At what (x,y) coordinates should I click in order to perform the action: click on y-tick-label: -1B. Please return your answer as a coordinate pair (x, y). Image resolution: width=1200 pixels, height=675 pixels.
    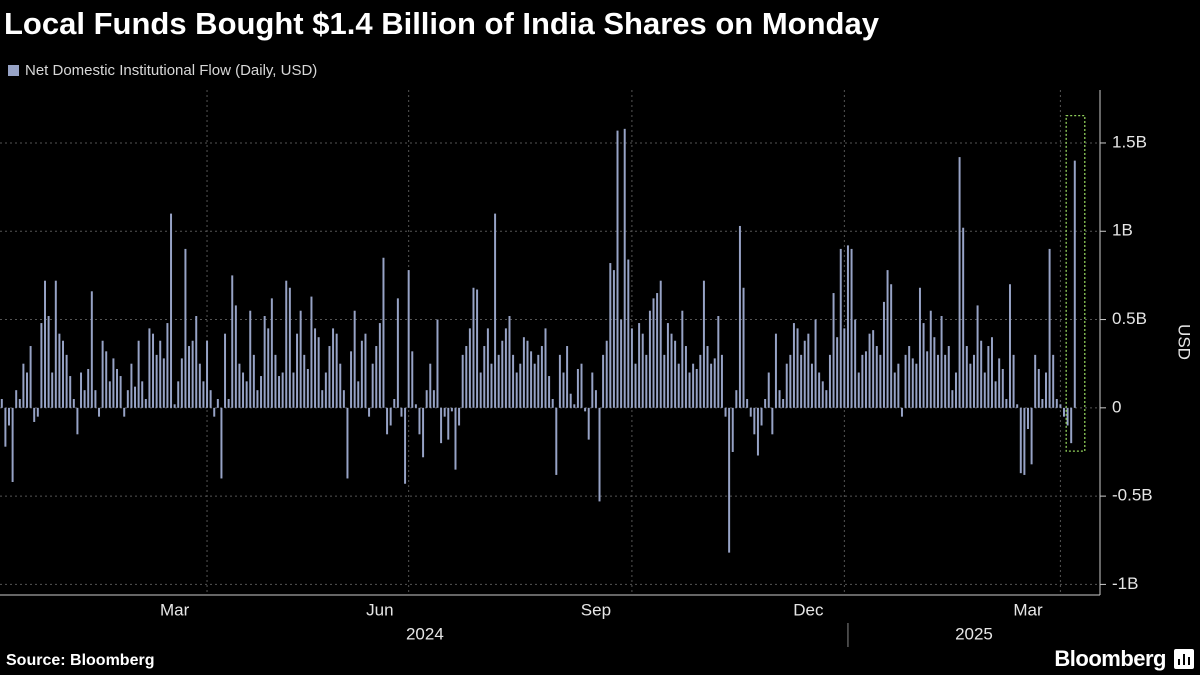
    Looking at the image, I should click on (1125, 583).